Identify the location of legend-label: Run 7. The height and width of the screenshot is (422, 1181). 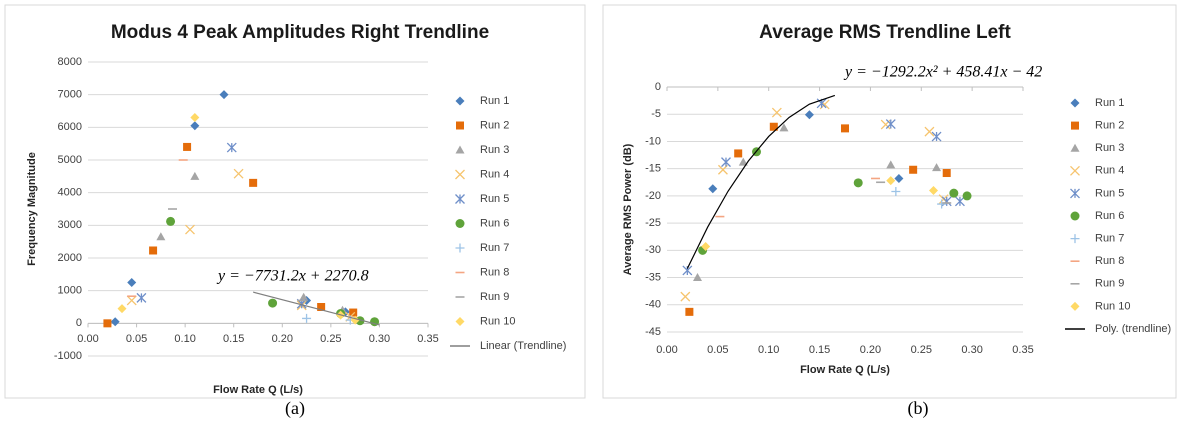
(1109, 239).